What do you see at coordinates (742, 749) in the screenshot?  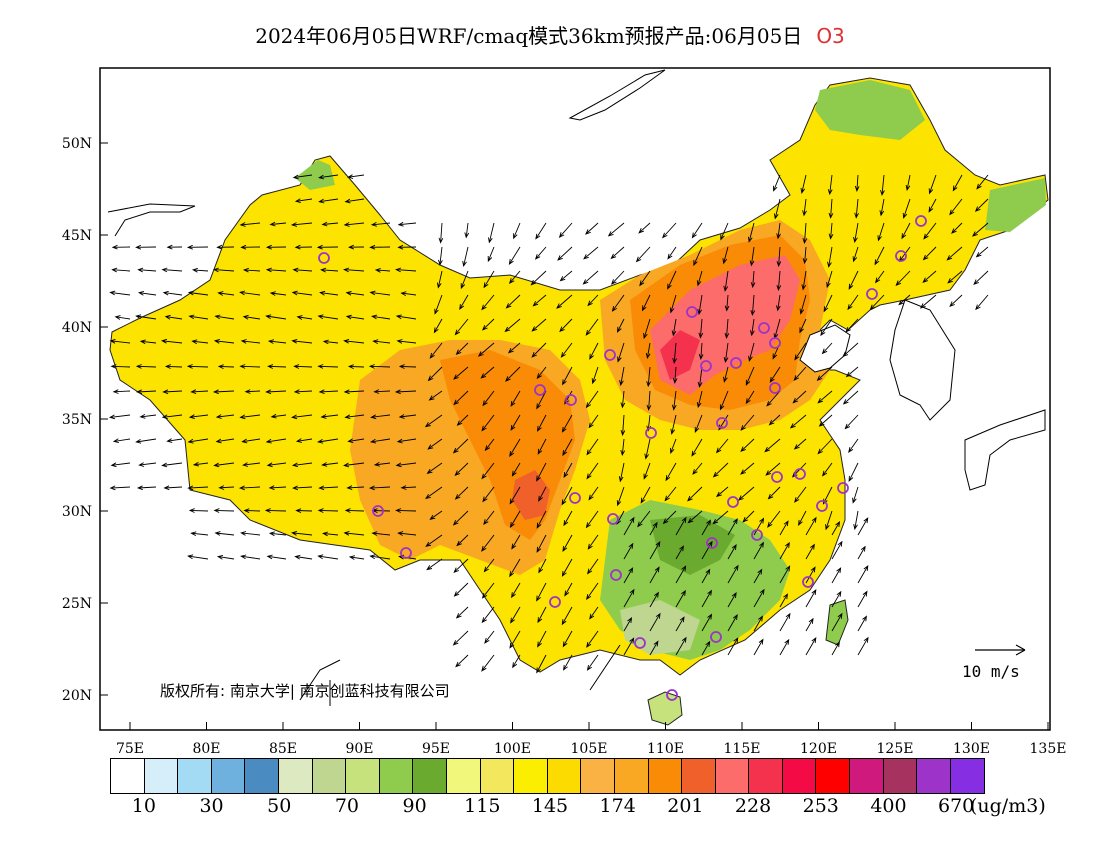 I see `lon-tick-label: 115E` at bounding box center [742, 749].